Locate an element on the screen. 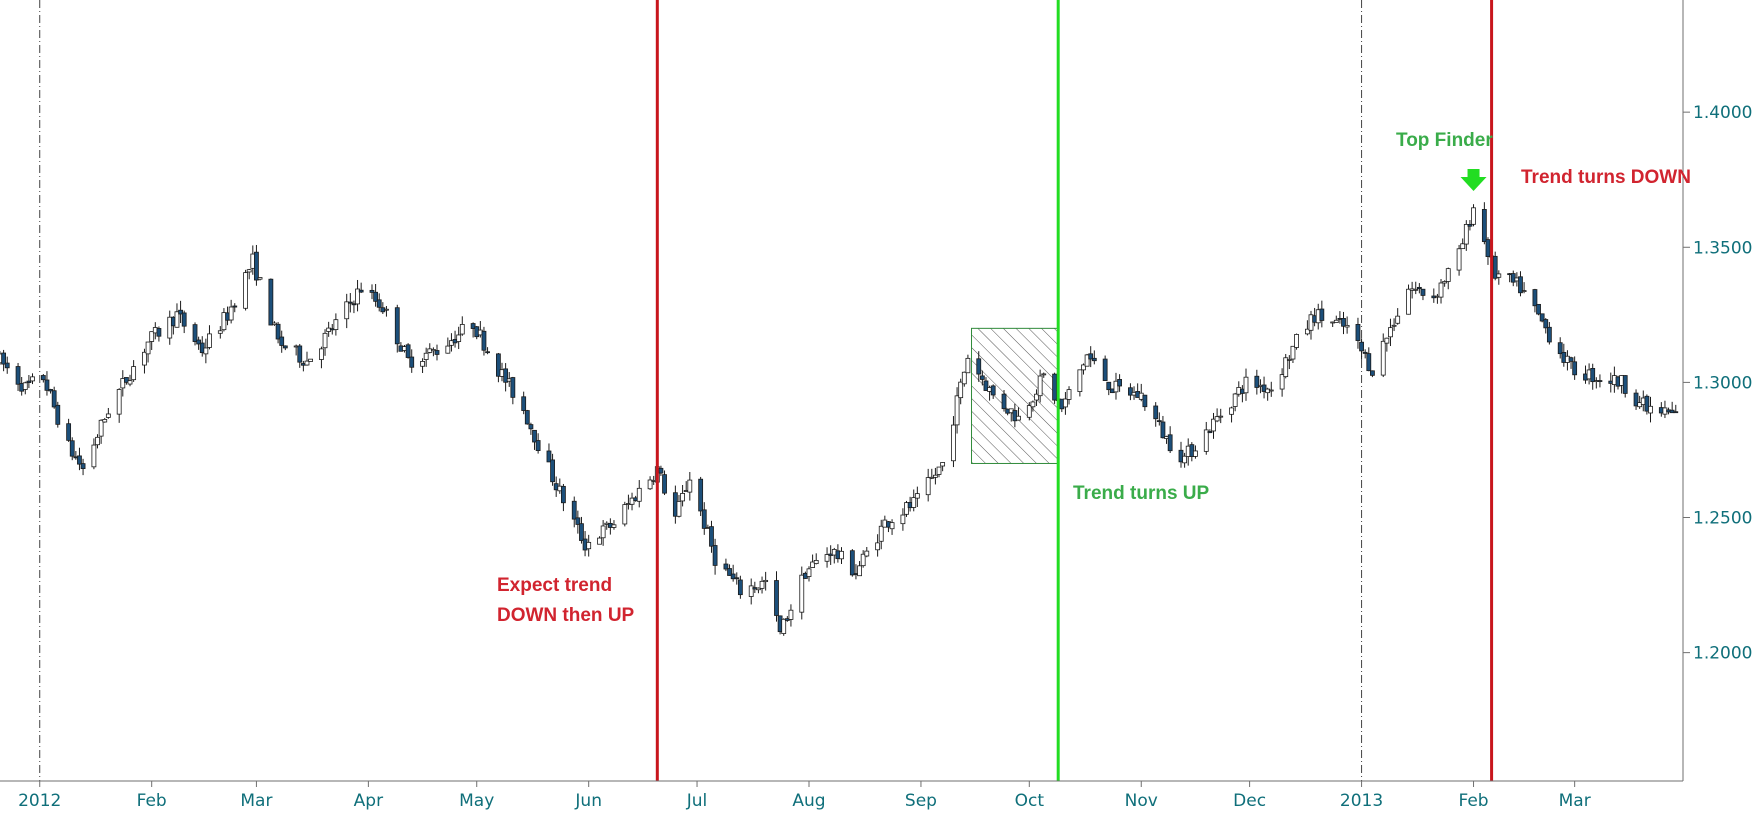 This screenshot has width=1759, height=828. y-tick-label: 1.3000 is located at coordinates (1722, 383).